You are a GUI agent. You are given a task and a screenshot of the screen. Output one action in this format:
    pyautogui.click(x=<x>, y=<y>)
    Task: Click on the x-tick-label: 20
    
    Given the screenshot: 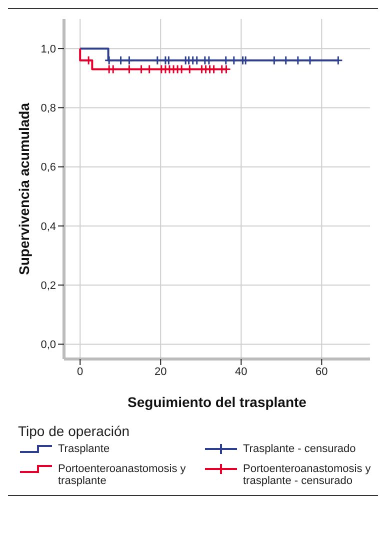 What is the action you would take?
    pyautogui.click(x=160, y=372)
    